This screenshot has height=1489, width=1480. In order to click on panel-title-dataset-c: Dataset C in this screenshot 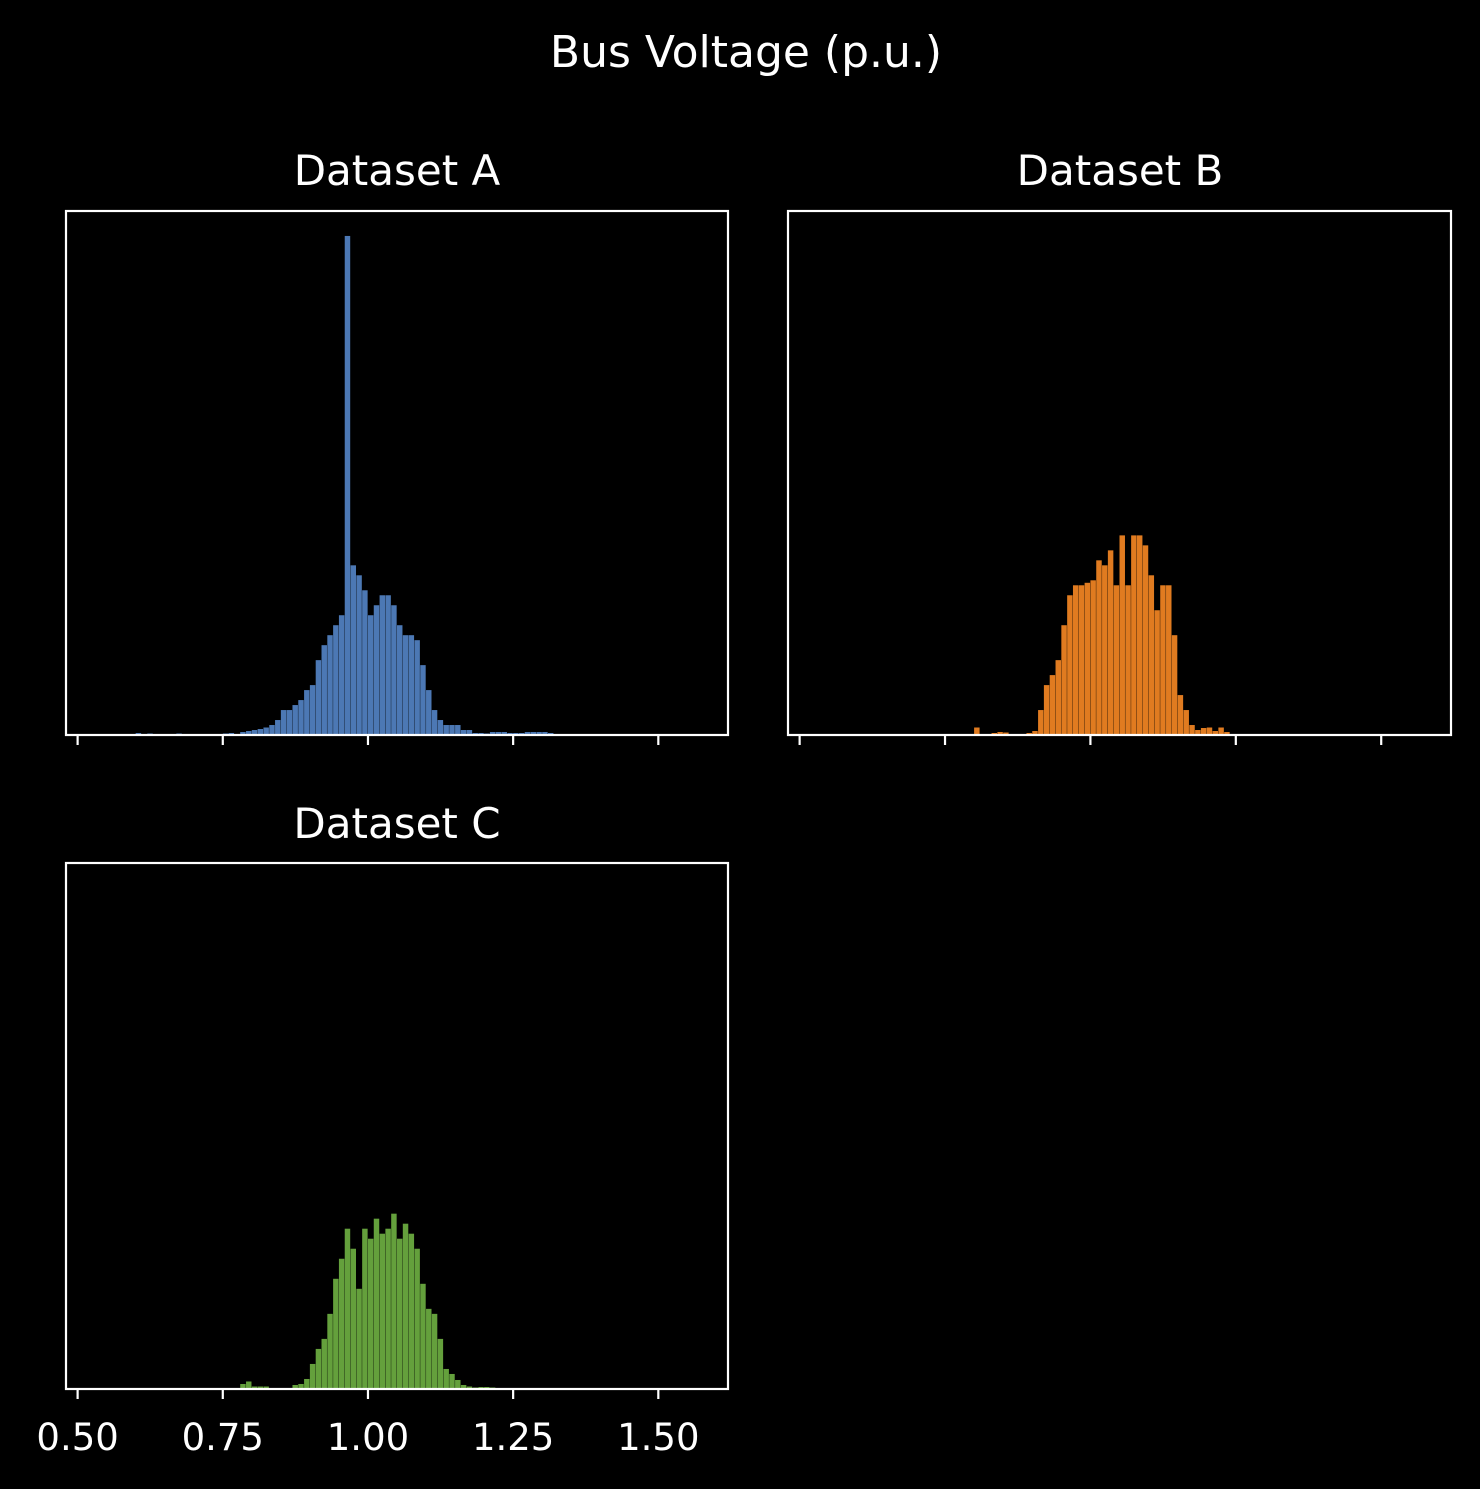, I will do `click(396, 823)`.